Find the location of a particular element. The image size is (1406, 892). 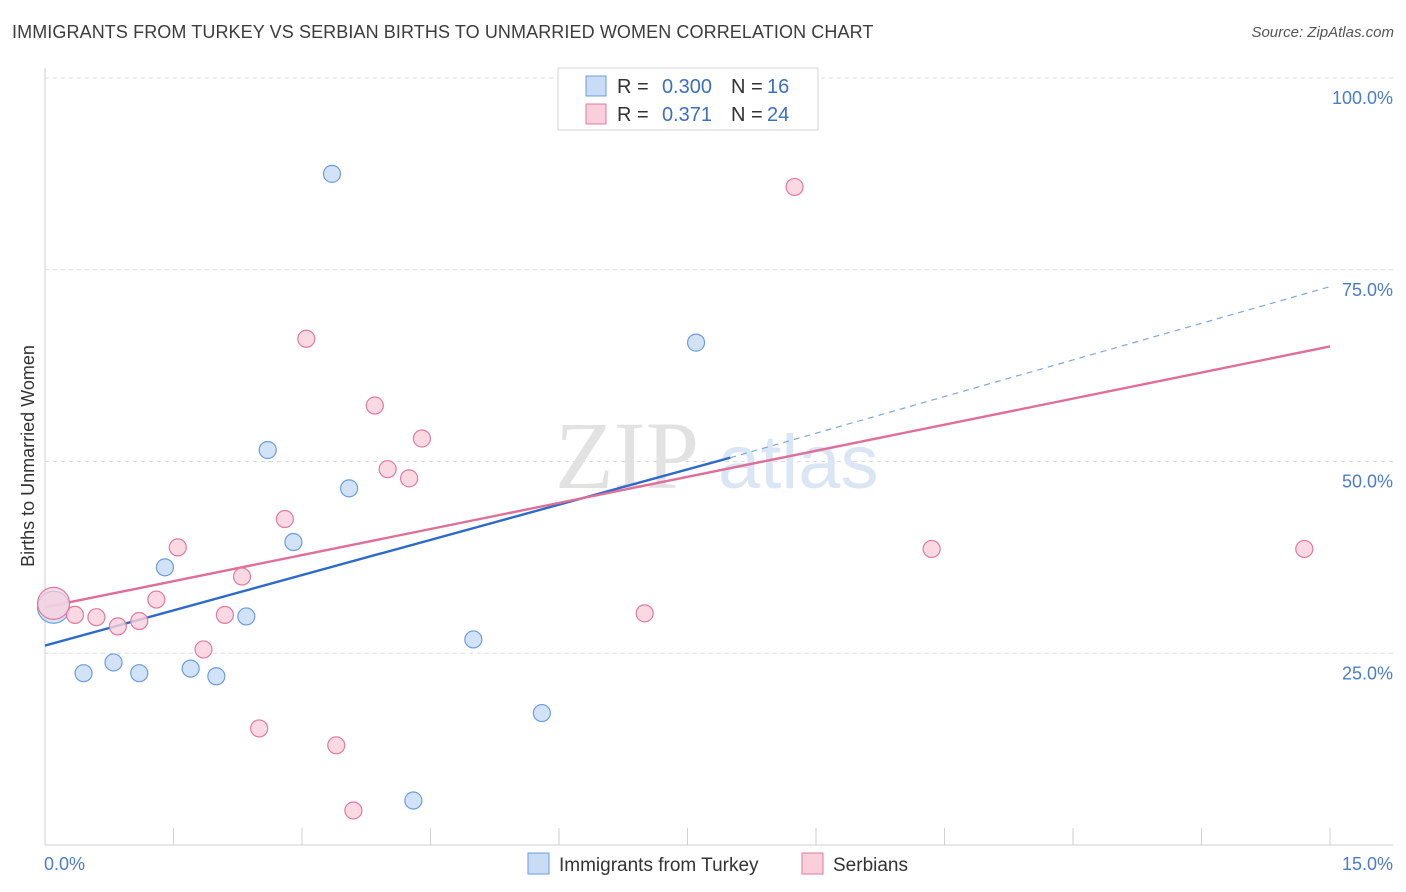

legend-box: R = 0.300 N = 16 R = 0.371 N = 24 is located at coordinates (688, 99).